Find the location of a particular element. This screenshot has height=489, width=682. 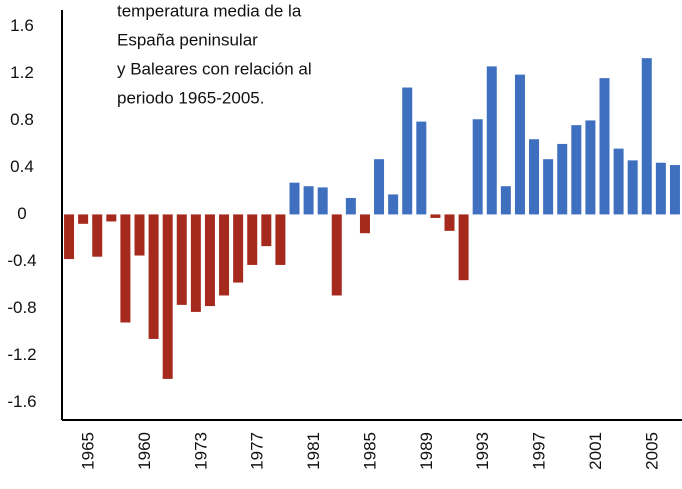

x-tick-label: 1977 is located at coordinates (257, 451).